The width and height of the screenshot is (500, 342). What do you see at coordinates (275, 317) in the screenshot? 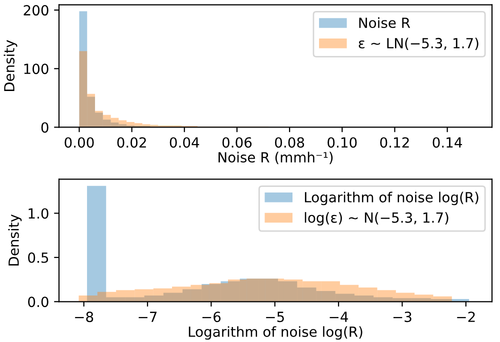
I see `x-tick-label: −5` at bounding box center [275, 317].